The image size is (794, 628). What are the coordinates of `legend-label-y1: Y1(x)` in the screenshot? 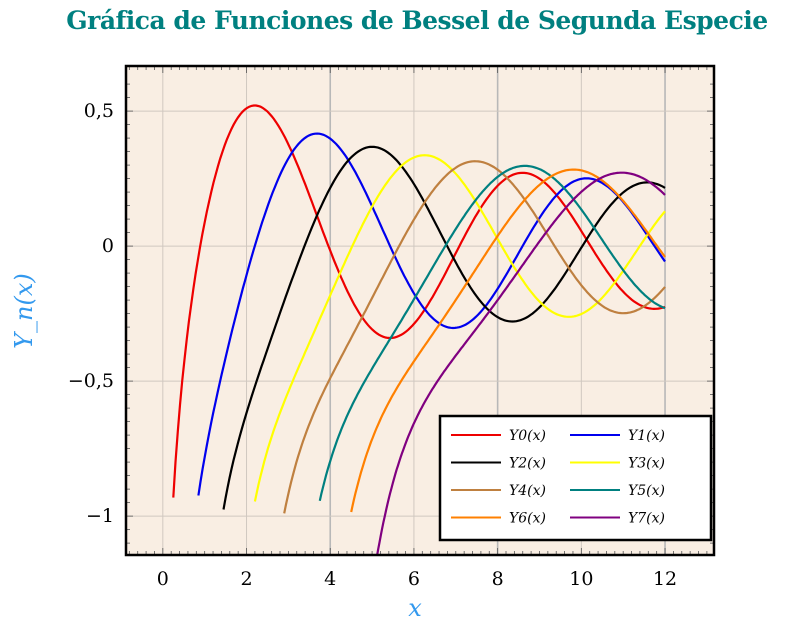 It's located at (646, 436).